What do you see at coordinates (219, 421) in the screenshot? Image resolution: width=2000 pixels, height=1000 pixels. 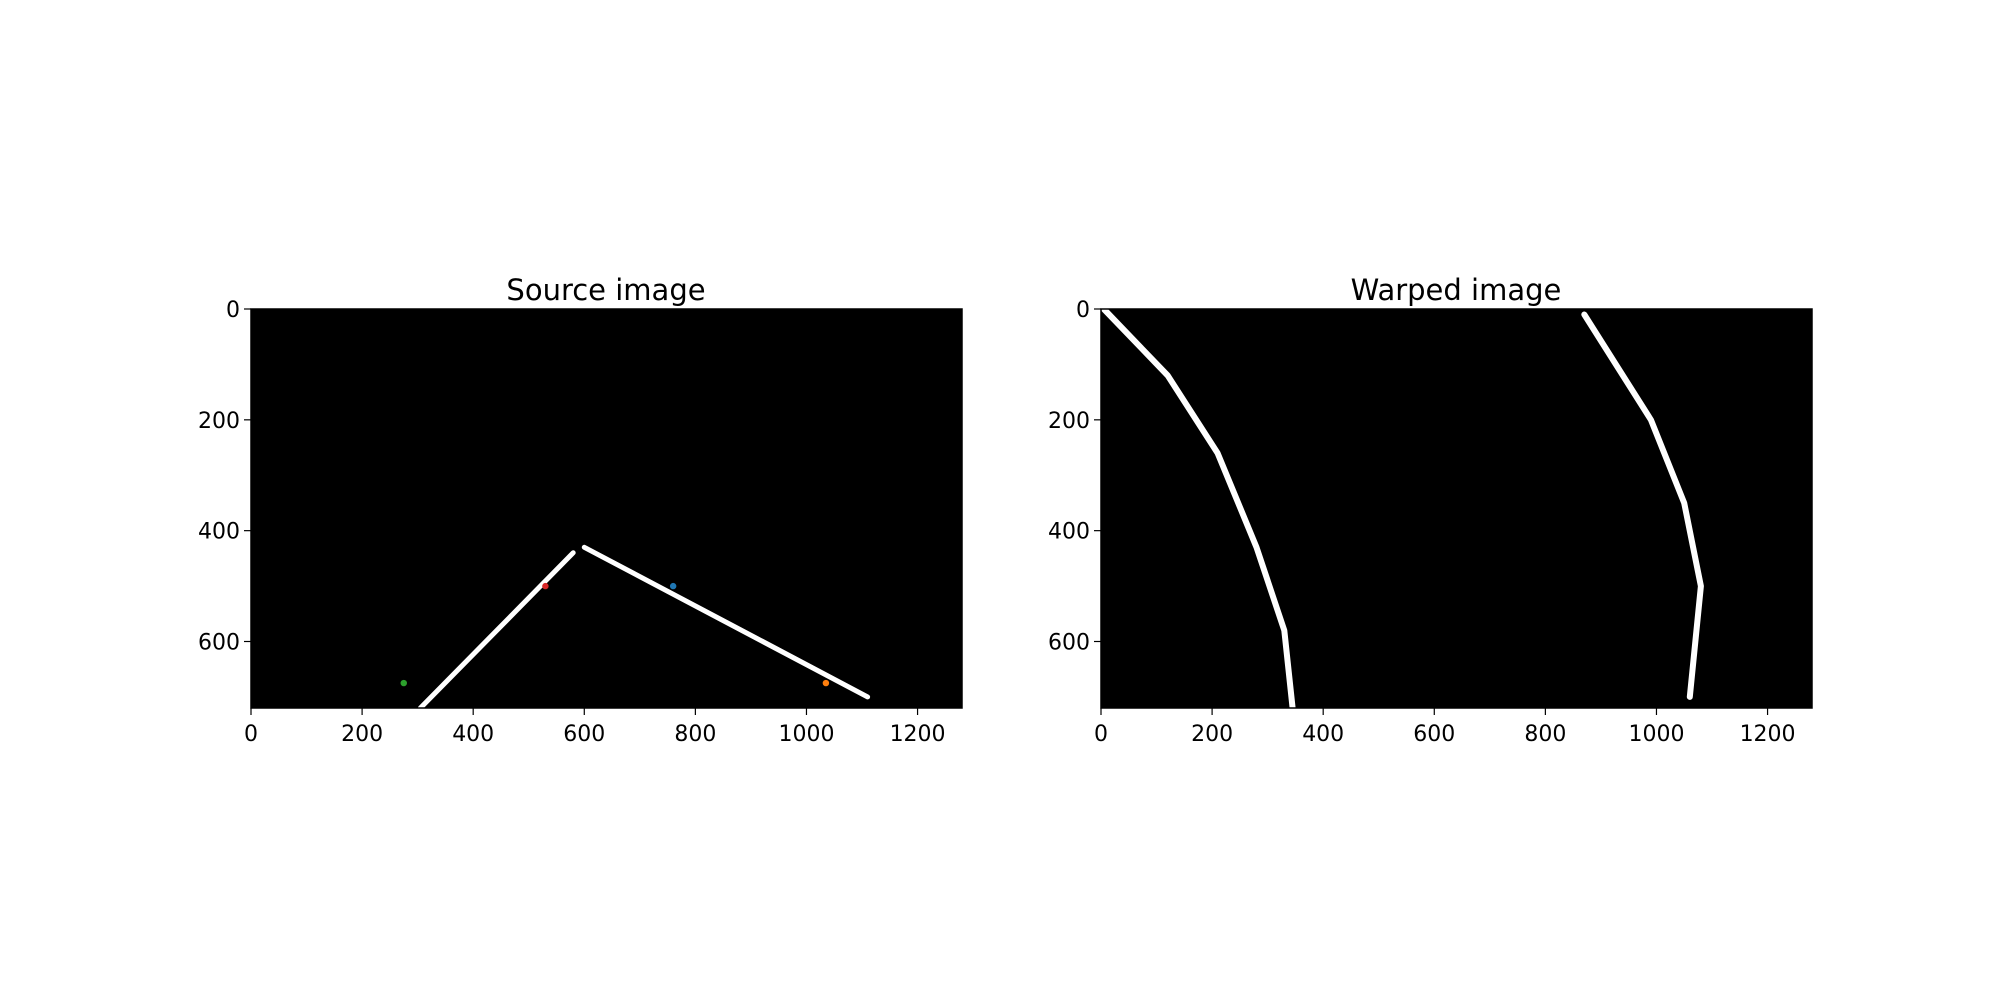 I see `source-y-tick-label: 200` at bounding box center [219, 421].